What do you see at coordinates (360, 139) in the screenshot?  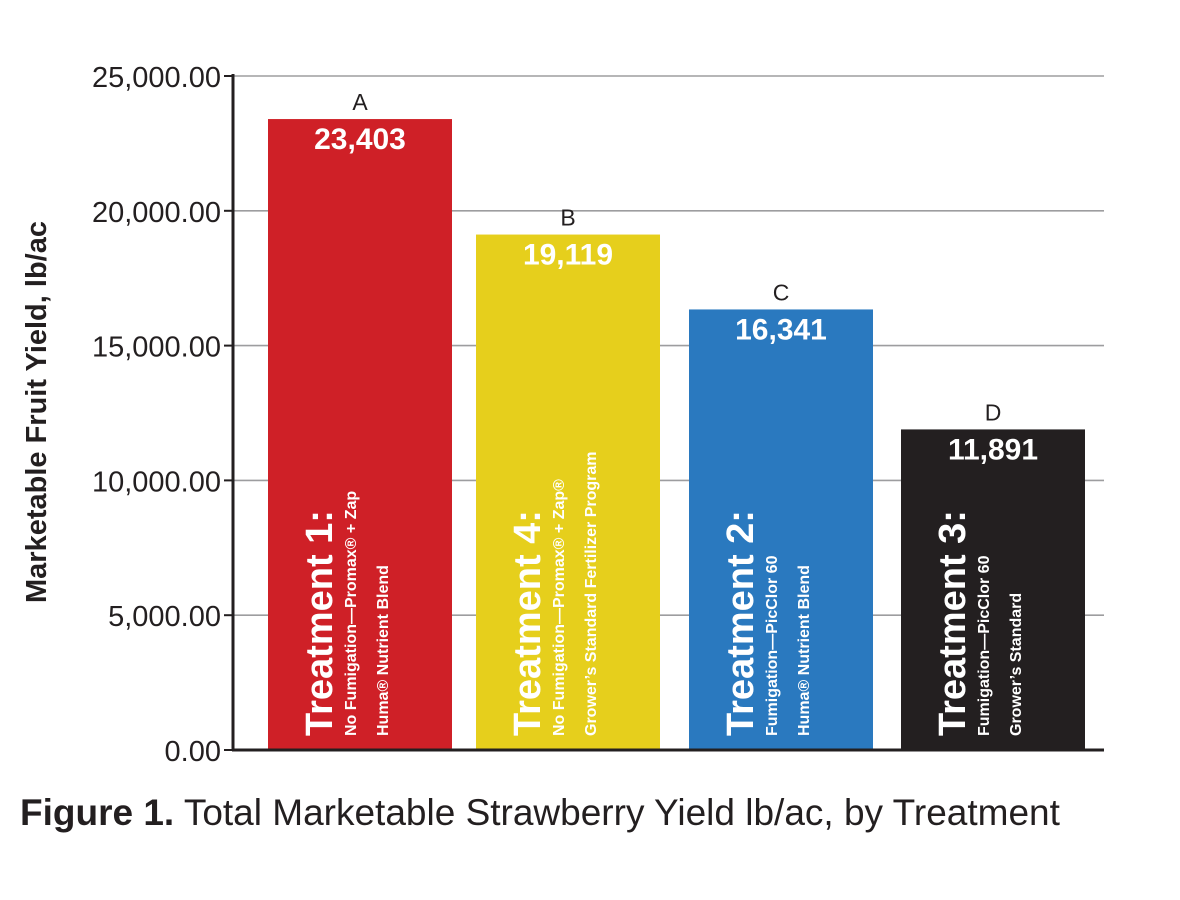 I see `bar-value-label: 23,403` at bounding box center [360, 139].